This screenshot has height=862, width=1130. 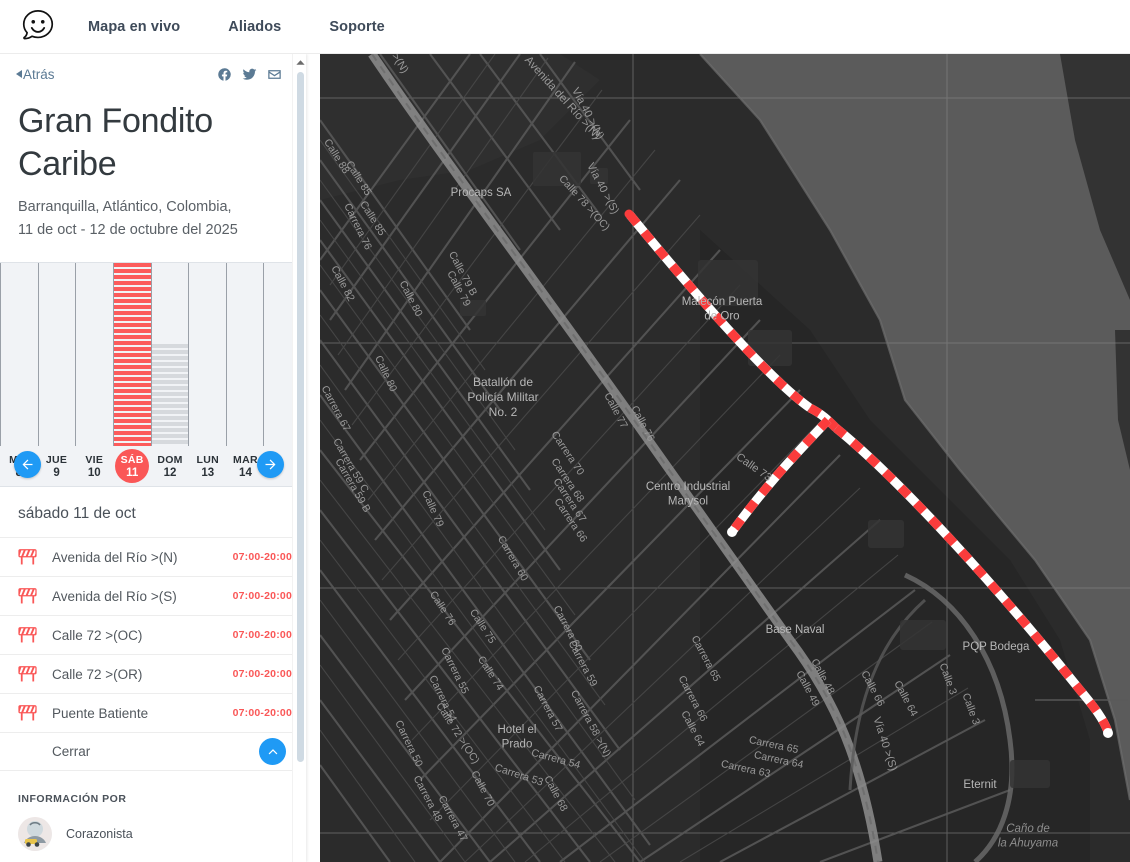 What do you see at coordinates (1108, 733) in the screenshot?
I see `closure-endpoint-end` at bounding box center [1108, 733].